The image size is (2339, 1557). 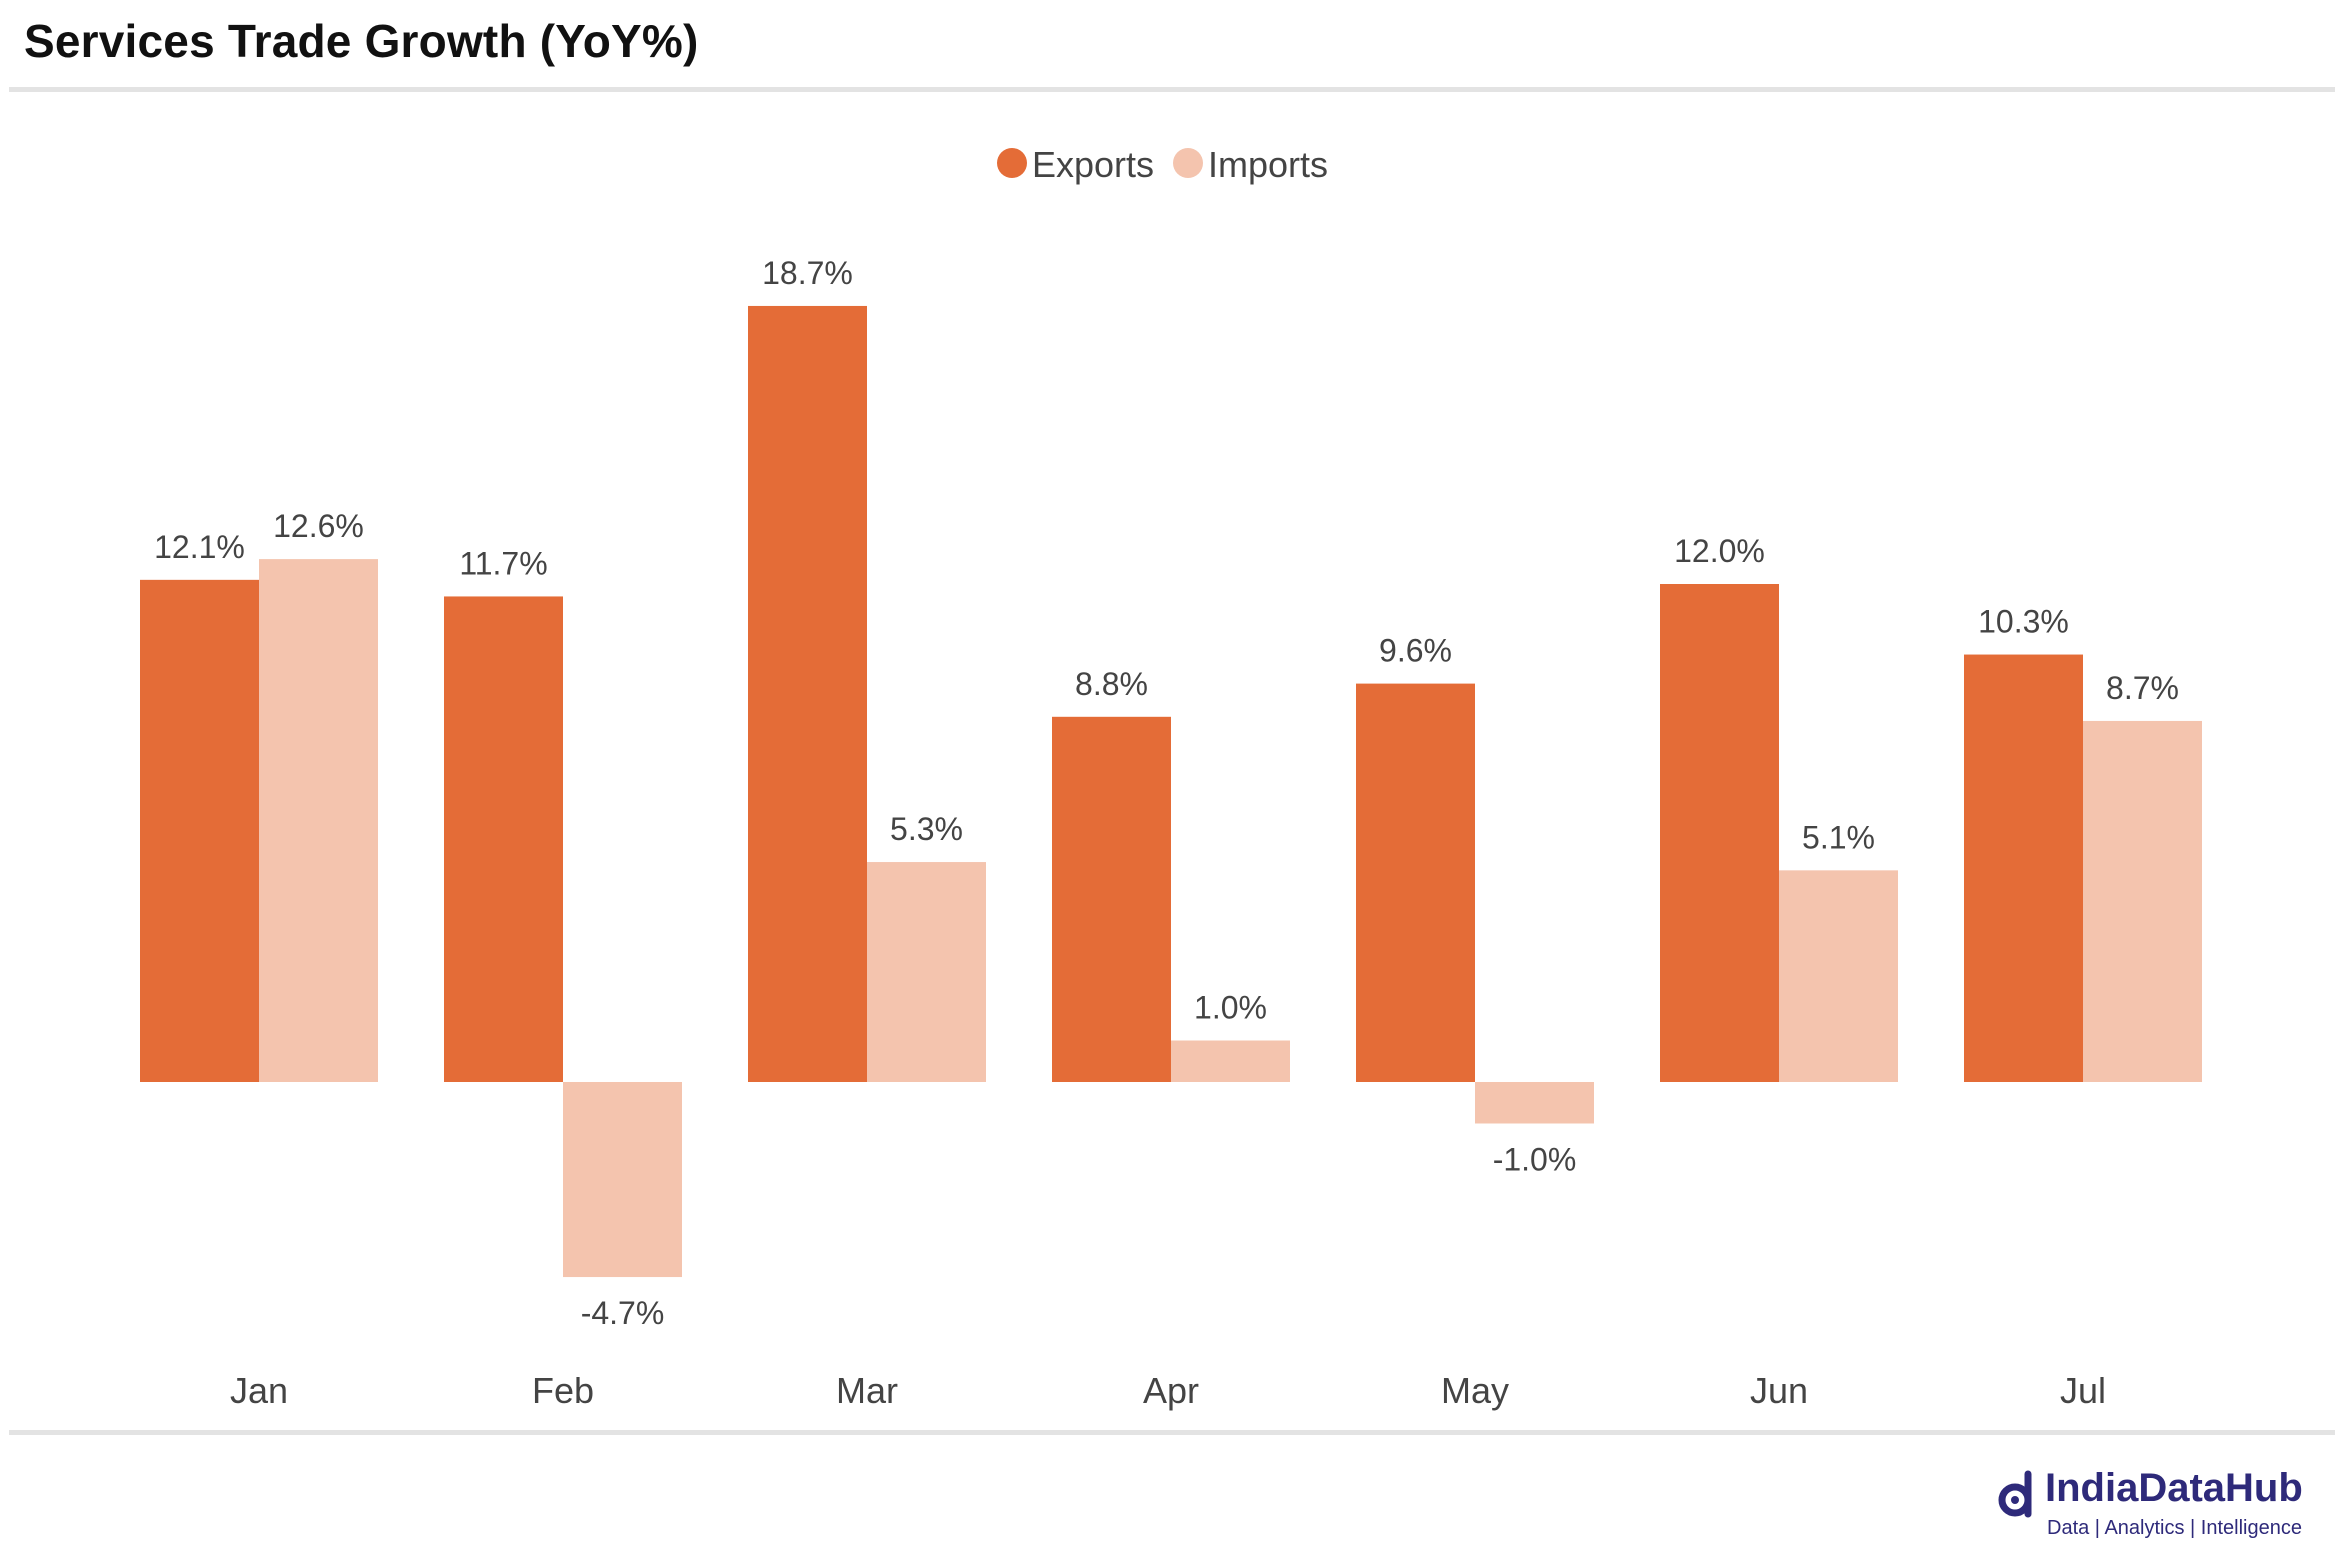 I want to click on bar-exports-jul, so click(x=2023, y=868).